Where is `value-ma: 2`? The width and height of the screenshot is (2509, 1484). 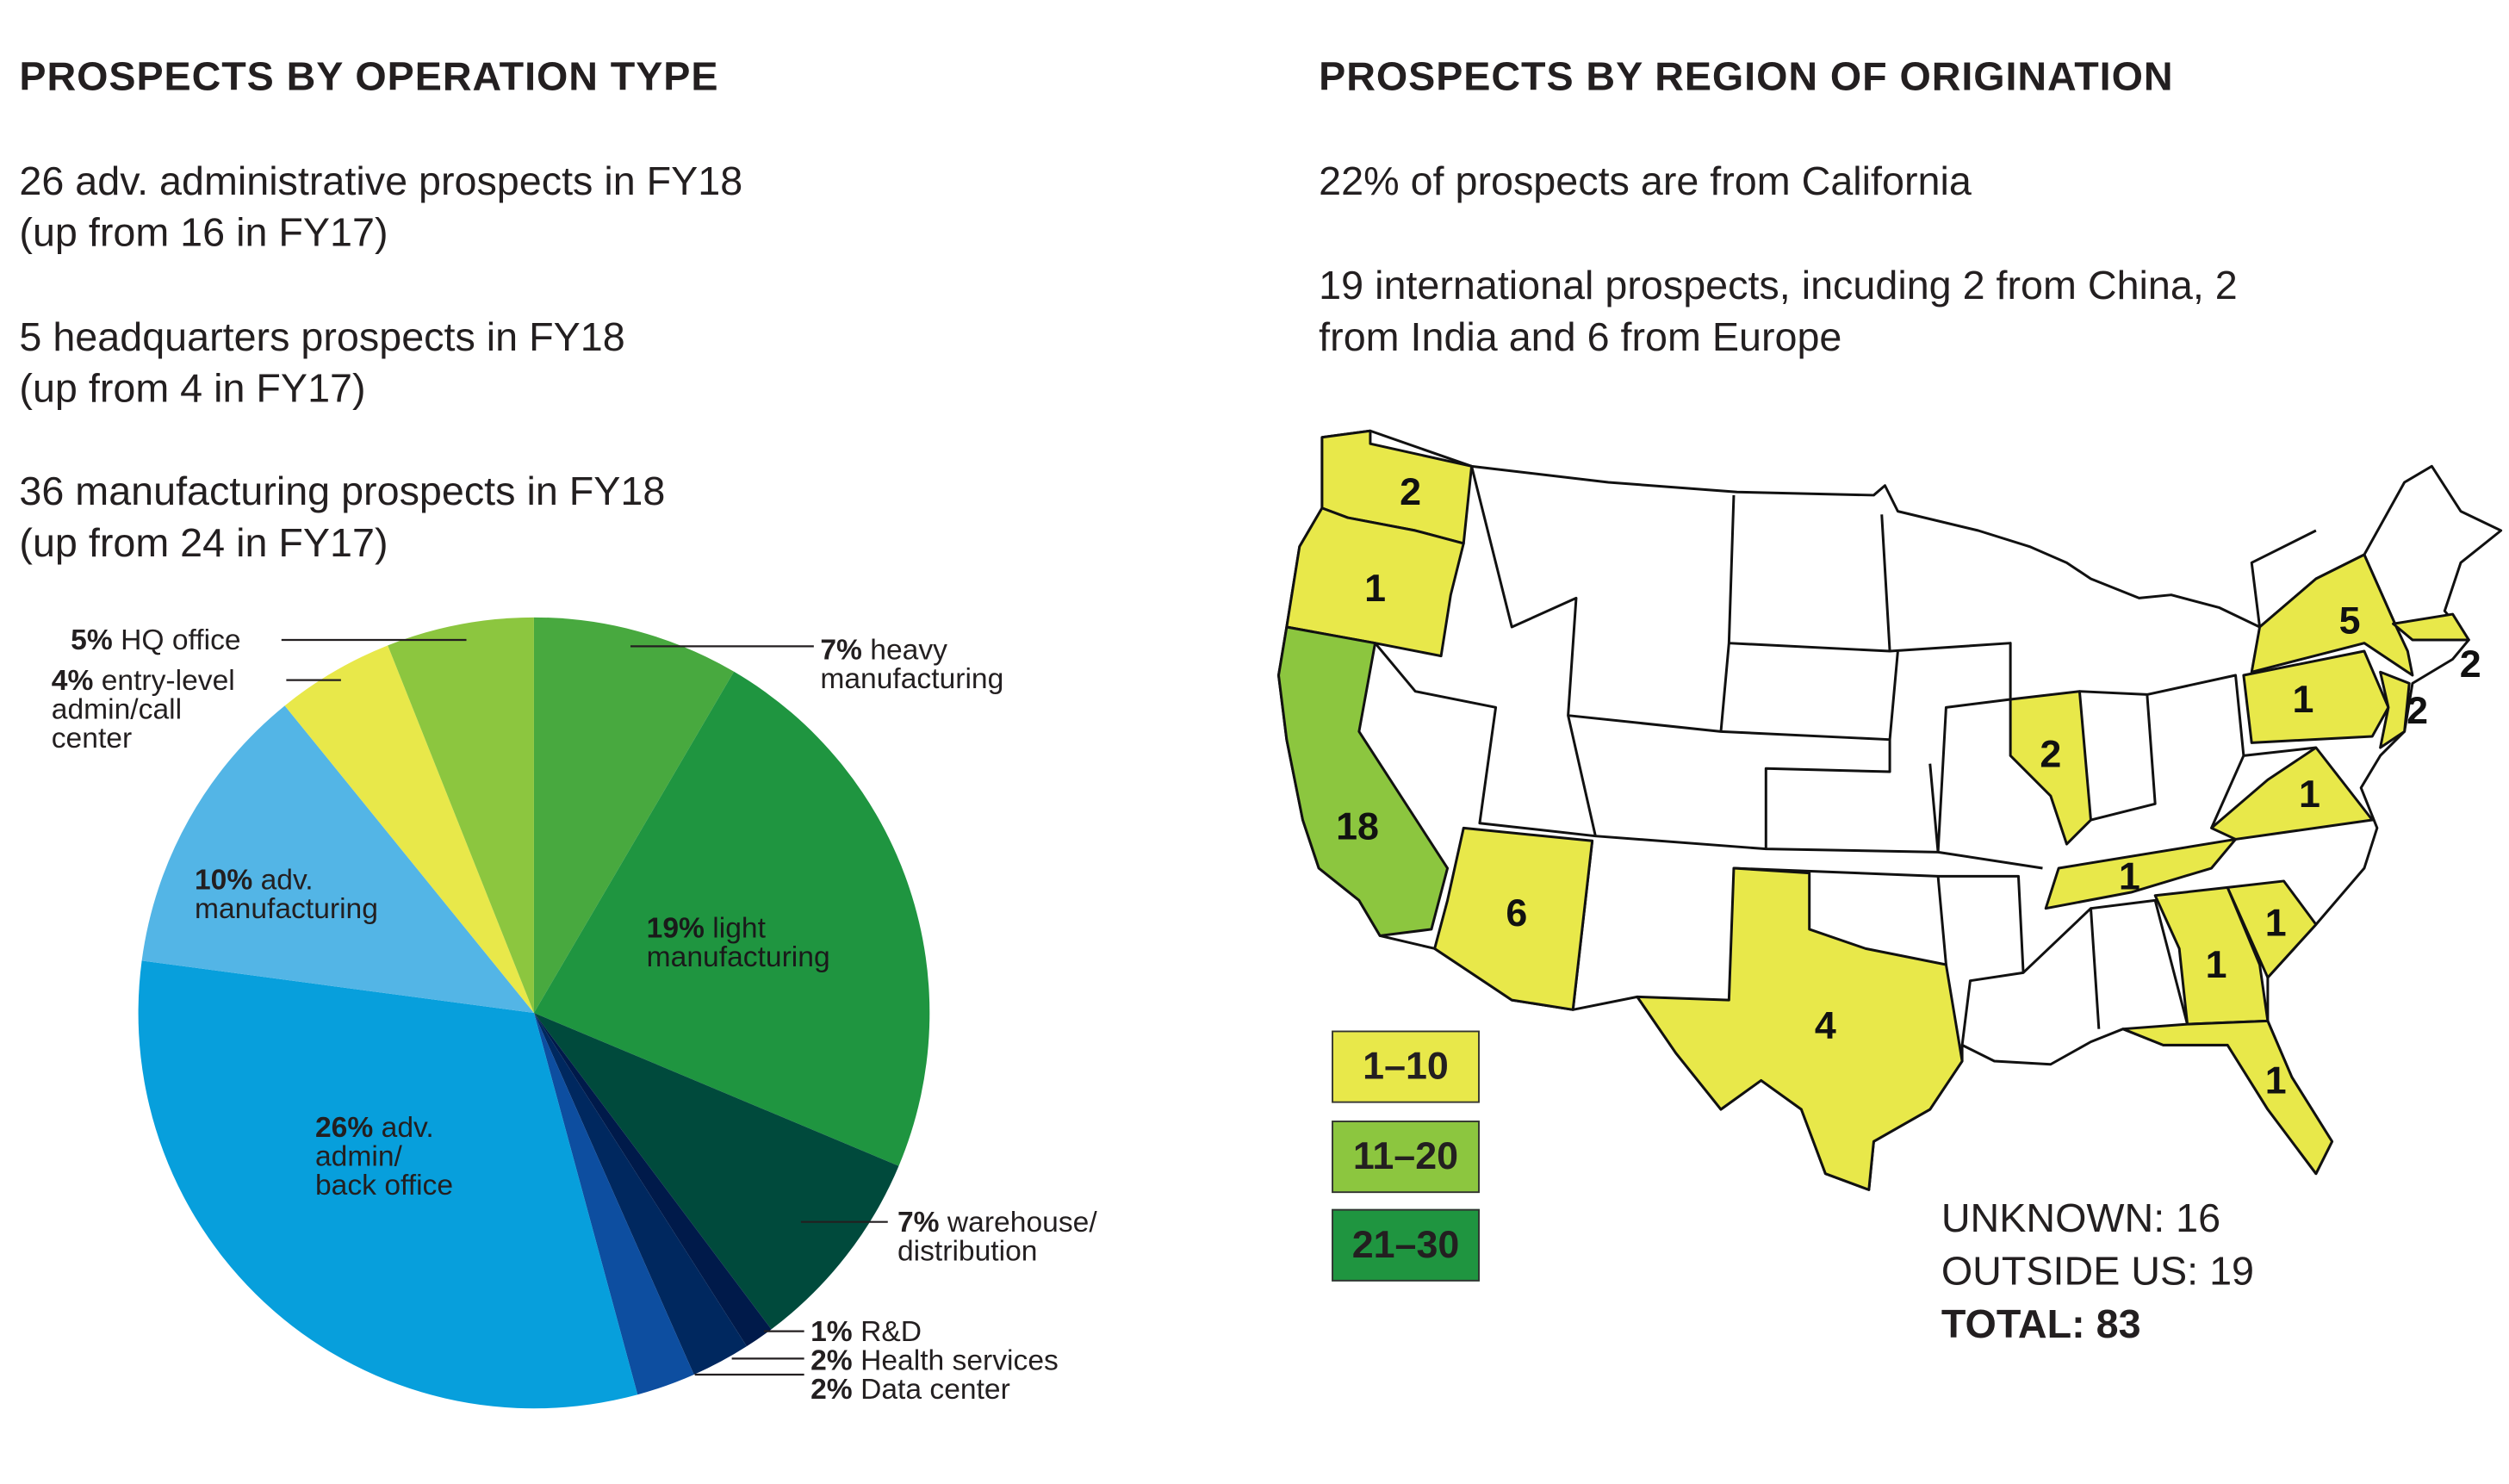
value-ma: 2 is located at coordinates (2470, 664).